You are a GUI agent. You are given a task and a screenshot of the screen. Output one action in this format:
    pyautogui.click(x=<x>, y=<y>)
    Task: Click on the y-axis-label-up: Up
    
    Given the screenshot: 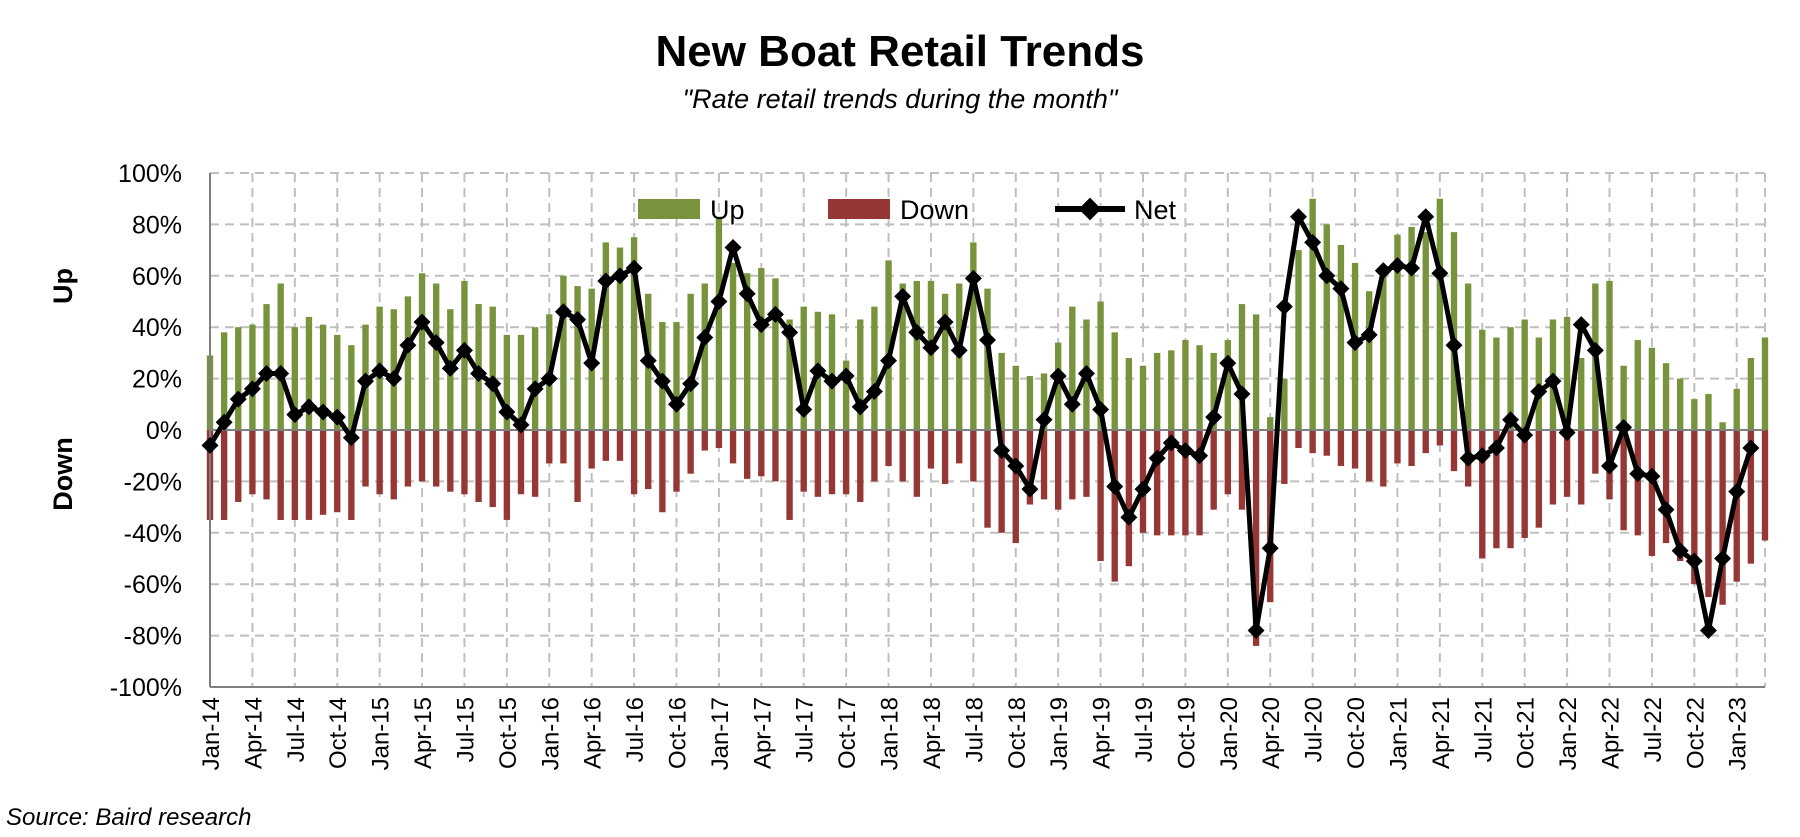 What is the action you would take?
    pyautogui.click(x=63, y=286)
    